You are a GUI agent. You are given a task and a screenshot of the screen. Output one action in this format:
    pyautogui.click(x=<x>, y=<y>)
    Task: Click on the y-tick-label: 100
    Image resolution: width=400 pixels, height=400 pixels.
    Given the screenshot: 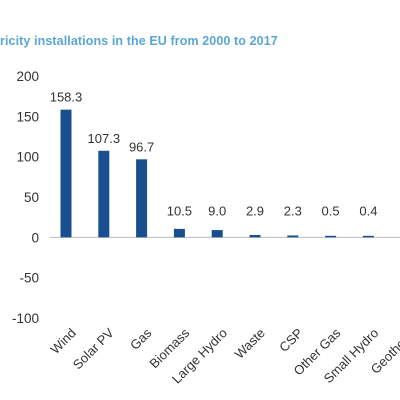 What is the action you would take?
    pyautogui.click(x=27, y=157)
    